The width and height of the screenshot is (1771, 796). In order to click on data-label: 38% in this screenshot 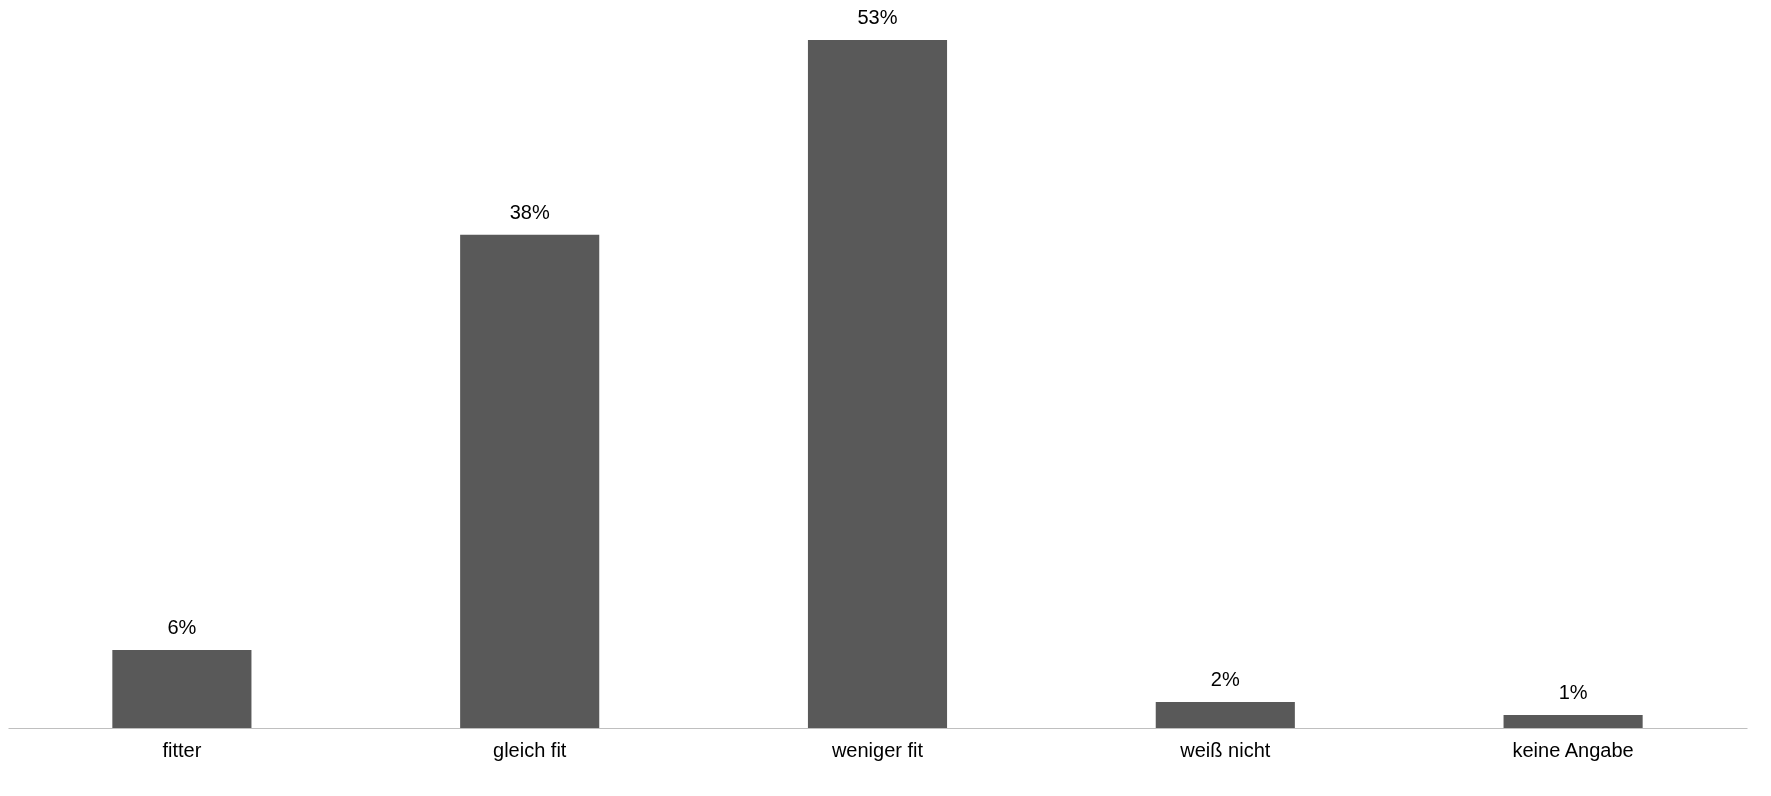, I will do `click(529, 211)`.